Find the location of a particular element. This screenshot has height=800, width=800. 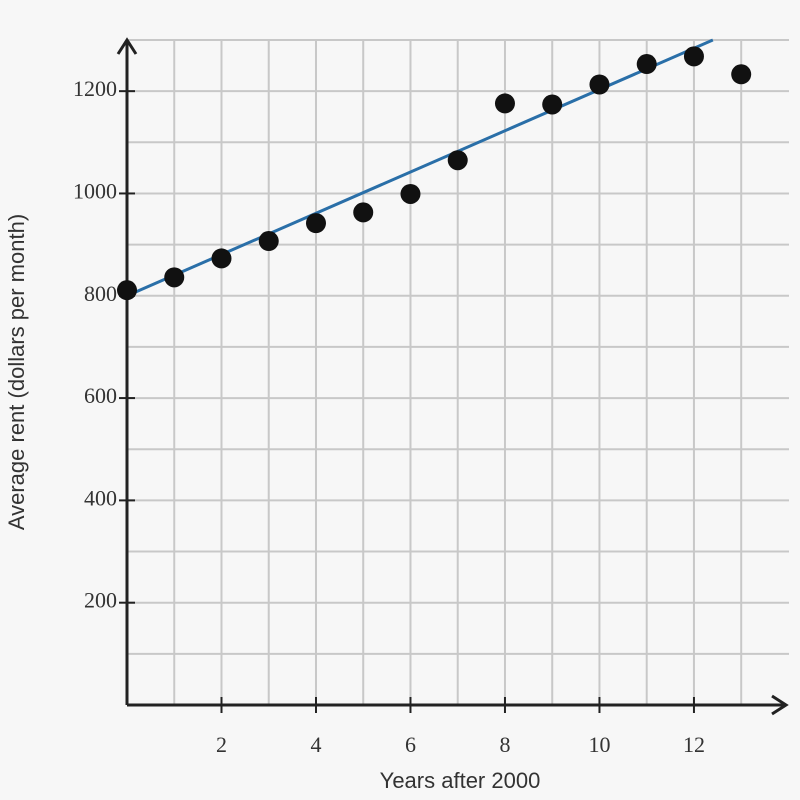

y-tick-label: 400 is located at coordinates (100, 497).